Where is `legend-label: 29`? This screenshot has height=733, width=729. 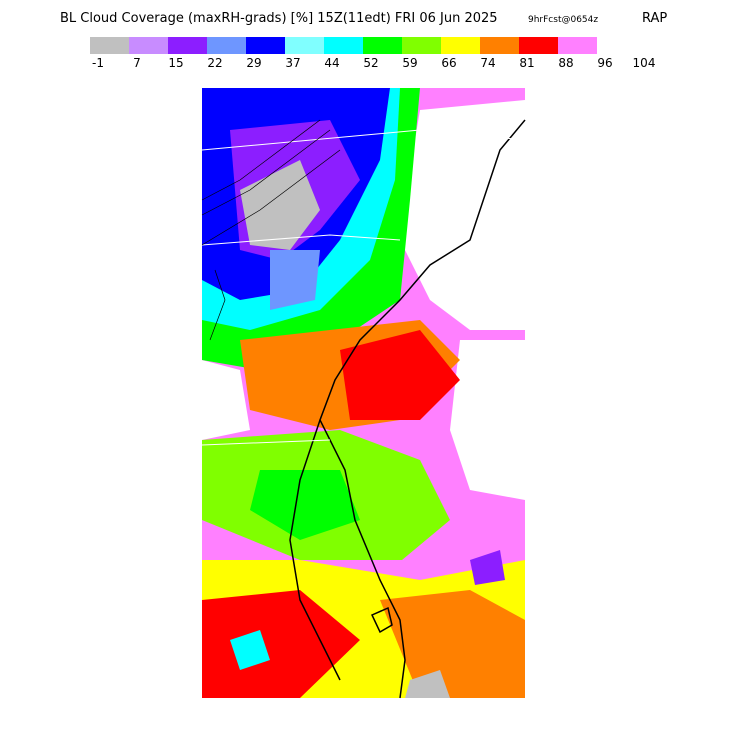
legend-label: 29 is located at coordinates (253, 63).